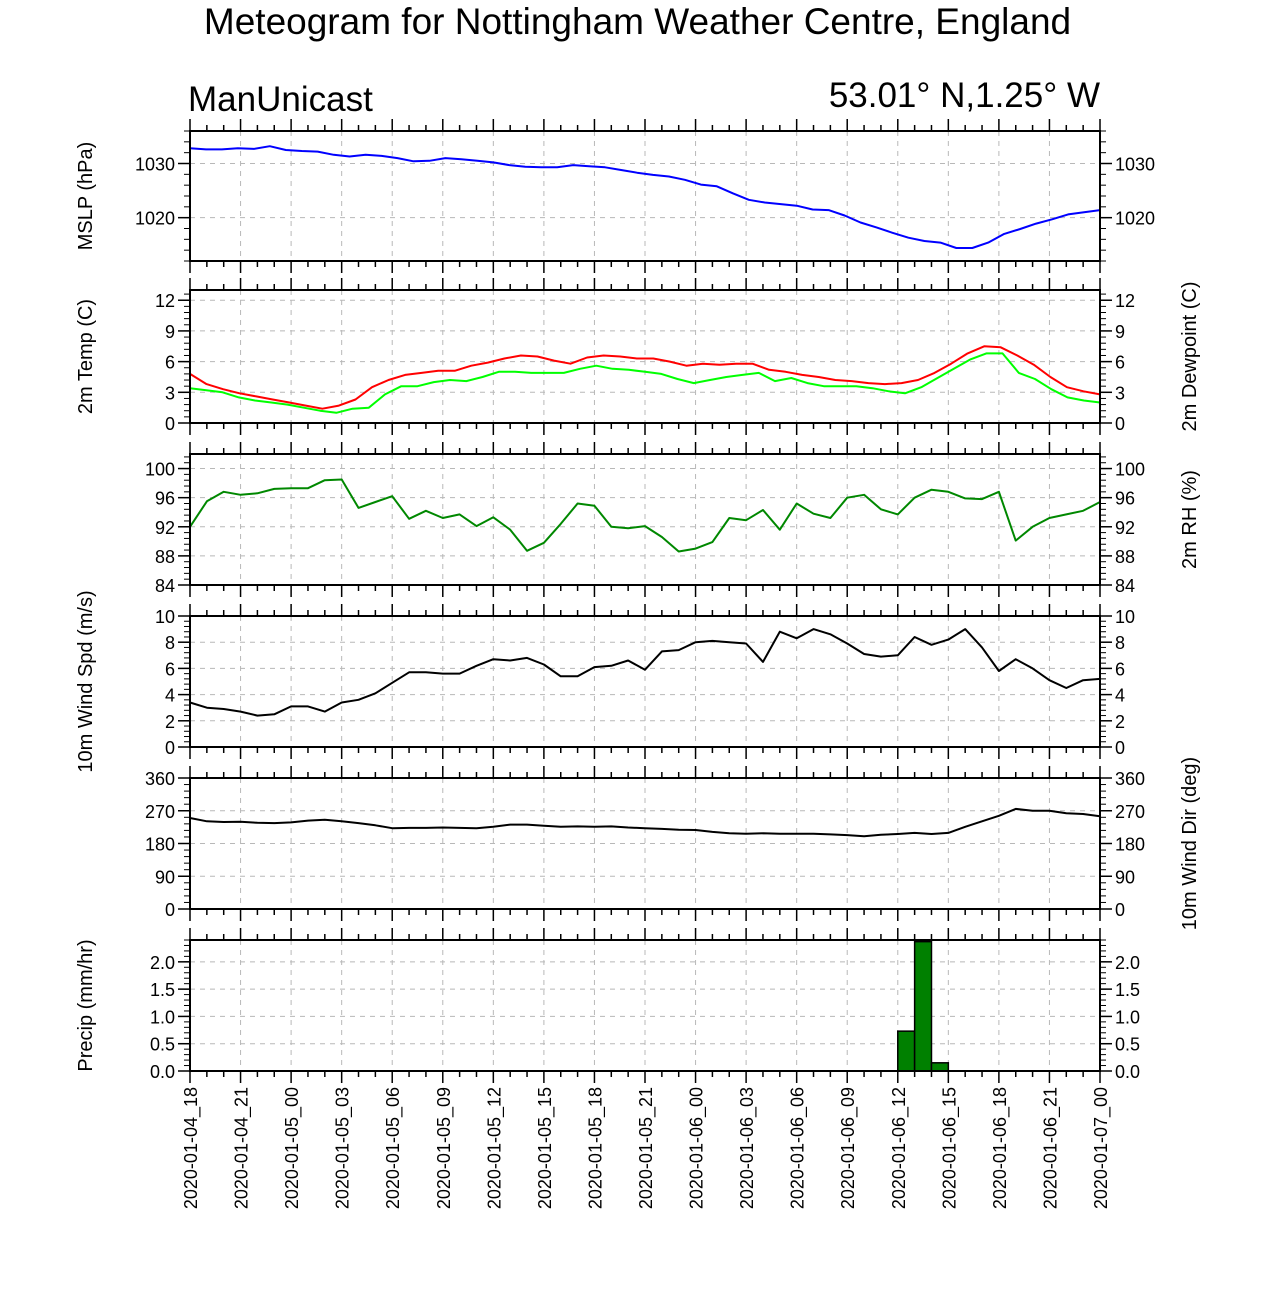 Image resolution: width=1275 pixels, height=1299 pixels. Describe the element at coordinates (747, 1148) in the screenshot. I see `x-tick-label: 2020-01-06_03` at that location.